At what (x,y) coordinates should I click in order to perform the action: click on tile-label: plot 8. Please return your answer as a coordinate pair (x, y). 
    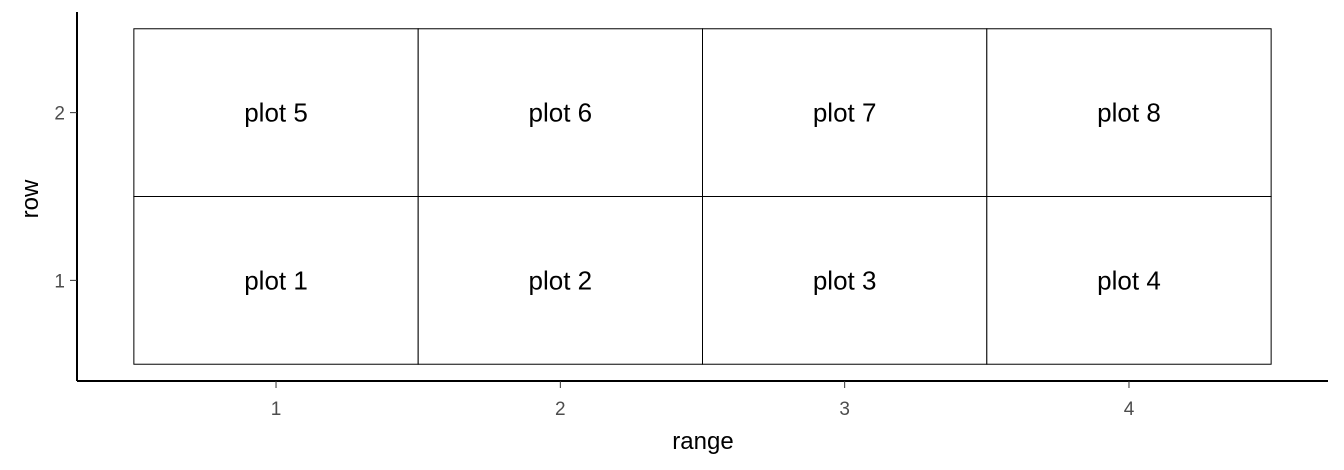
    Looking at the image, I should click on (1129, 113).